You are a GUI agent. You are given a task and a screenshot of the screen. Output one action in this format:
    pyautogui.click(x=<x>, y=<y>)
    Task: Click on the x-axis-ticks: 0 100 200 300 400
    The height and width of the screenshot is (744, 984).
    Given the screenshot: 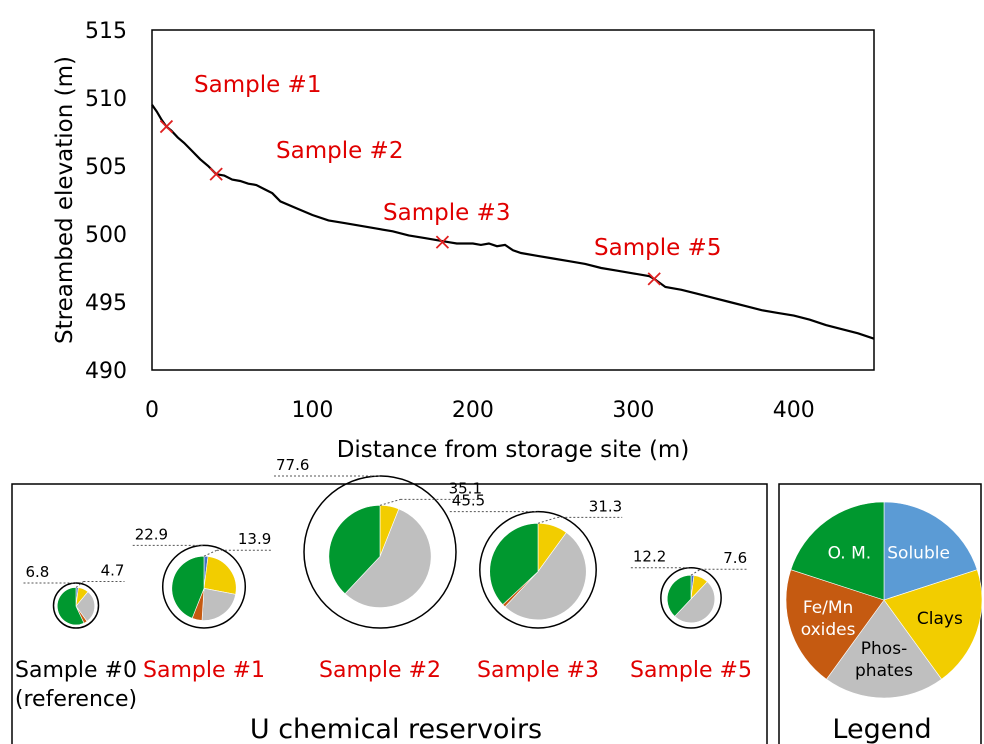 What is the action you would take?
    pyautogui.click(x=480, y=410)
    